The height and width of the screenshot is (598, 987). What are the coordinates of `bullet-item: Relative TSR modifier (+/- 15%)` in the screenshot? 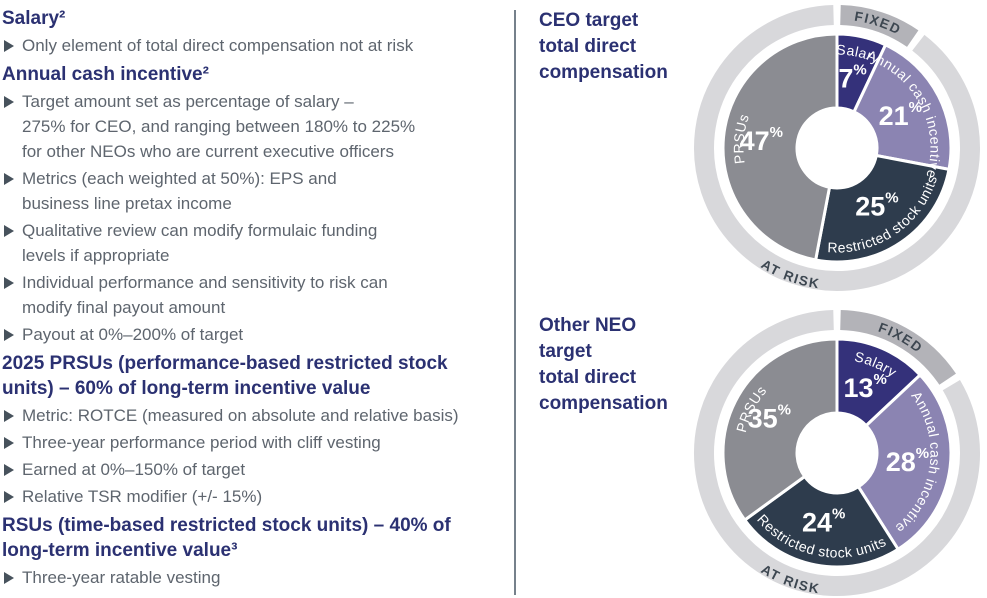 It's located at (255, 496).